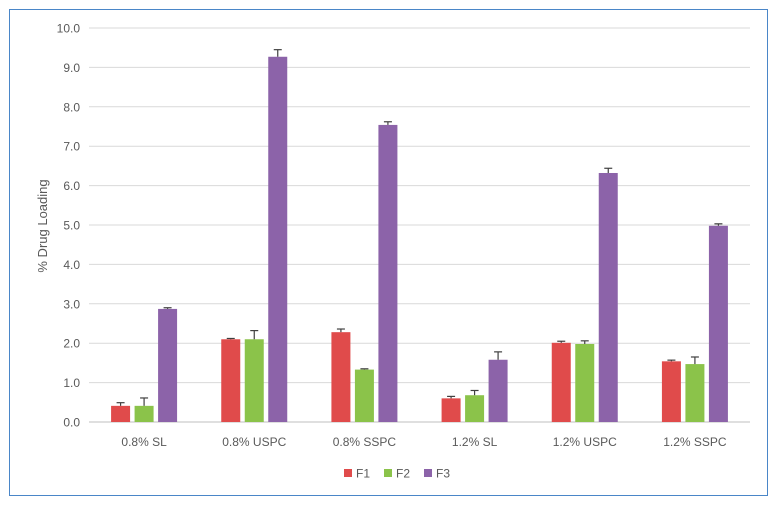 The width and height of the screenshot is (779, 509). I want to click on y-tick-label: 5.0, so click(71, 226).